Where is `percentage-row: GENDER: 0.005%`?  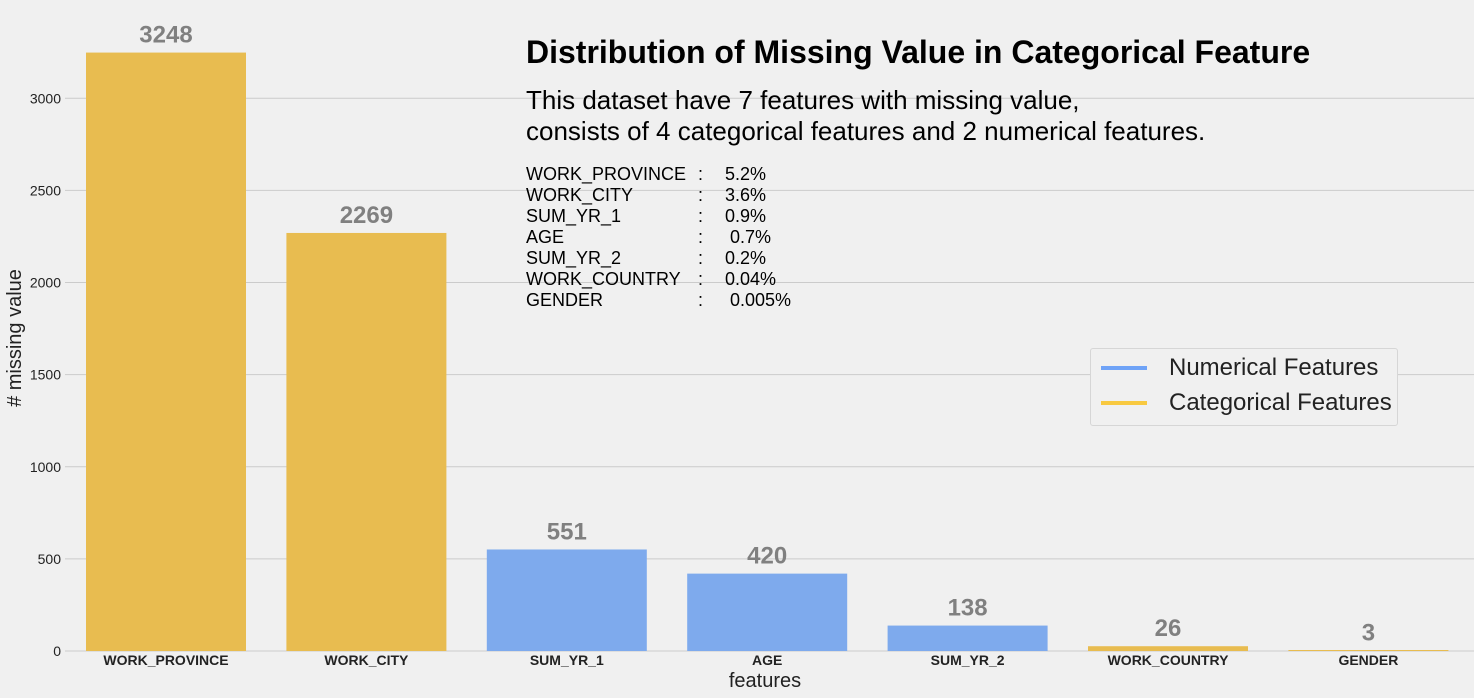 percentage-row: GENDER: 0.005% is located at coordinates (658, 300).